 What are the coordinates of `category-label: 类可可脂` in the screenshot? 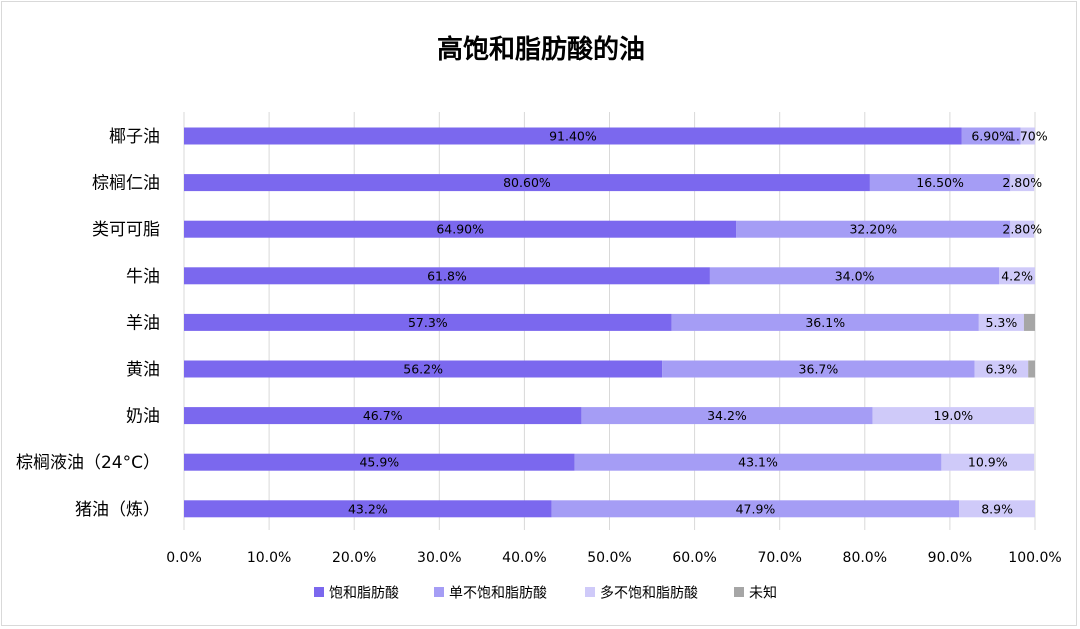 It's located at (126, 230).